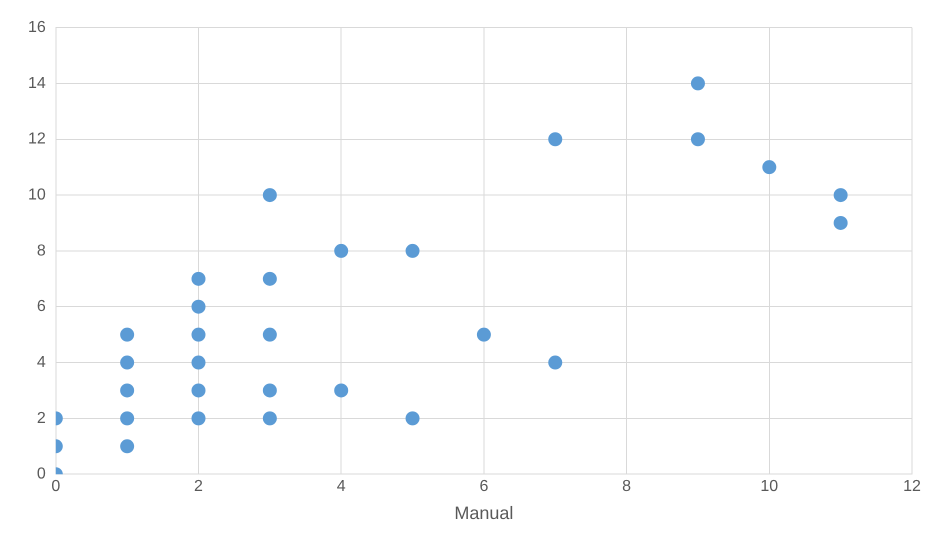  Describe the element at coordinates (55, 487) in the screenshot. I see `x-tick-label: 0` at that location.